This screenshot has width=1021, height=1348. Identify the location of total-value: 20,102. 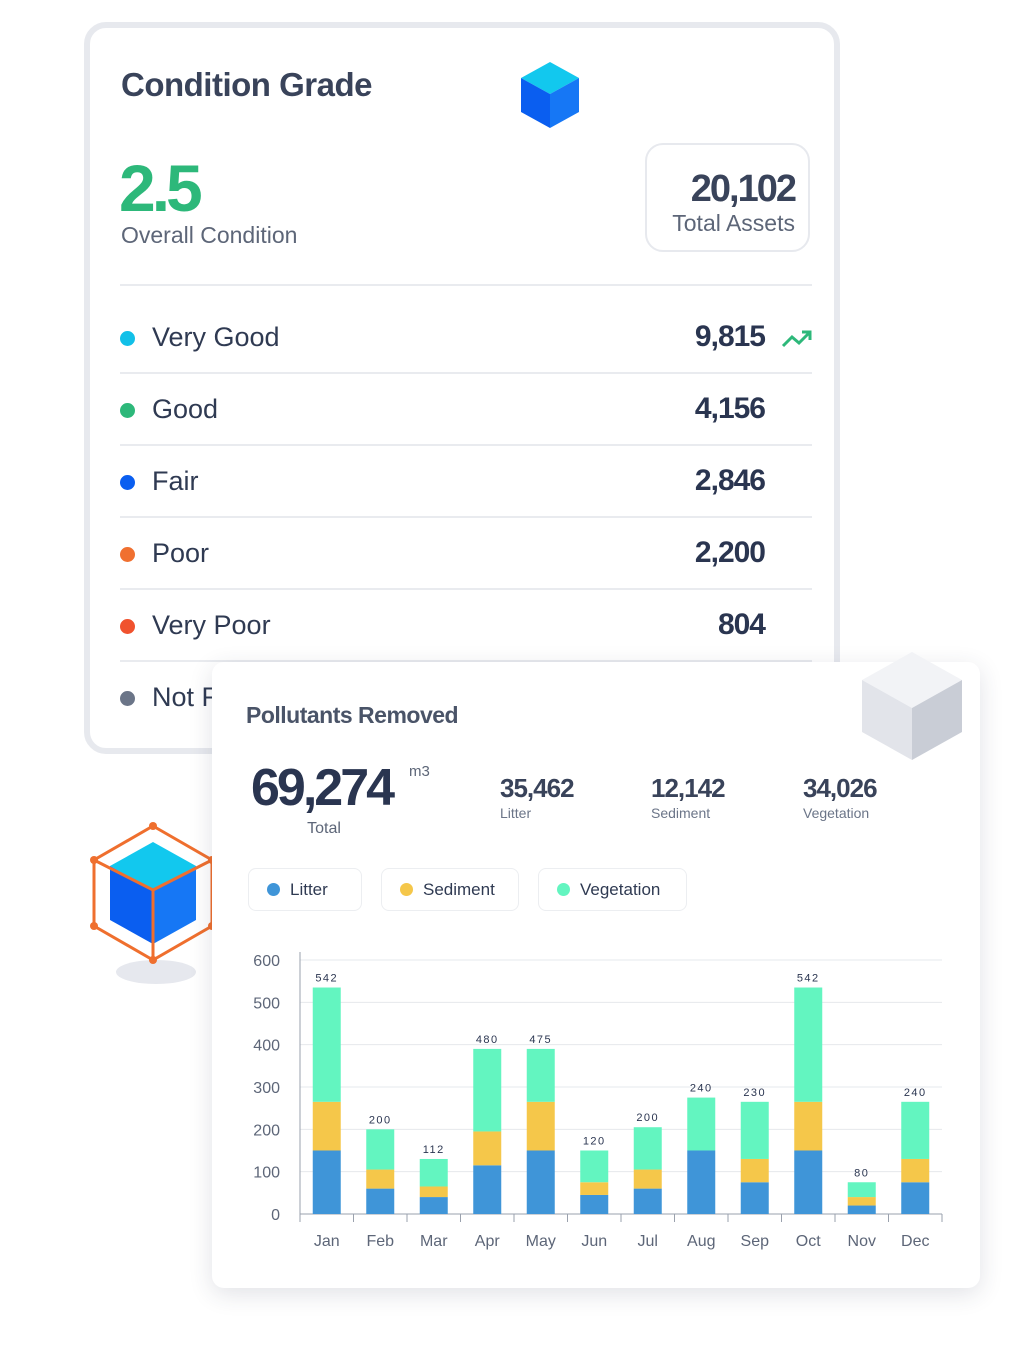
(743, 189).